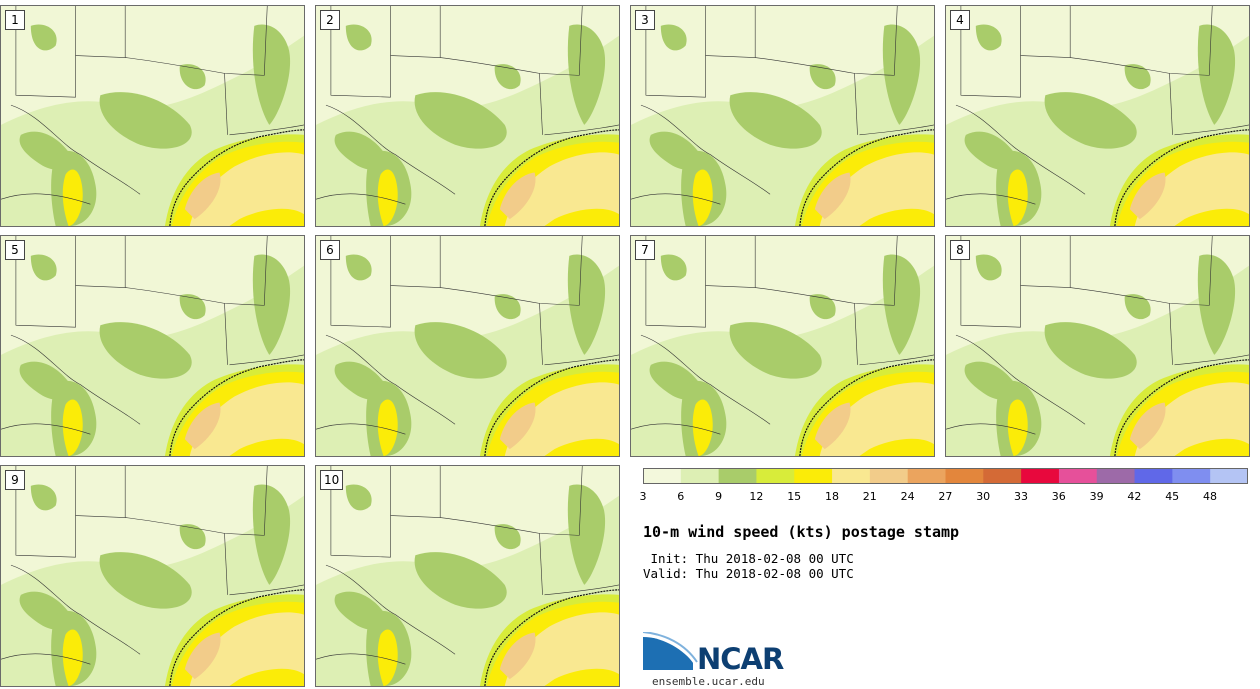  What do you see at coordinates (748, 573) in the screenshot?
I see `valid-time: Valid: Thu 2018-02-08 00 UTC` at bounding box center [748, 573].